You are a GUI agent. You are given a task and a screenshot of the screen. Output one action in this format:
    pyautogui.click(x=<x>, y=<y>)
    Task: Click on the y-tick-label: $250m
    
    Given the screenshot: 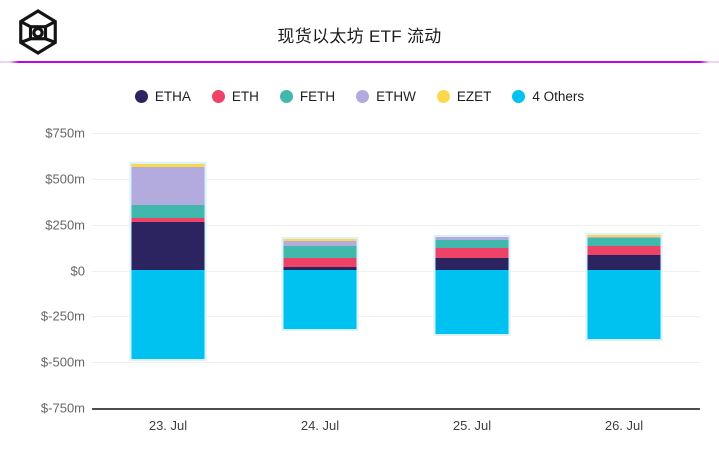 What is the action you would take?
    pyautogui.click(x=65, y=225)
    